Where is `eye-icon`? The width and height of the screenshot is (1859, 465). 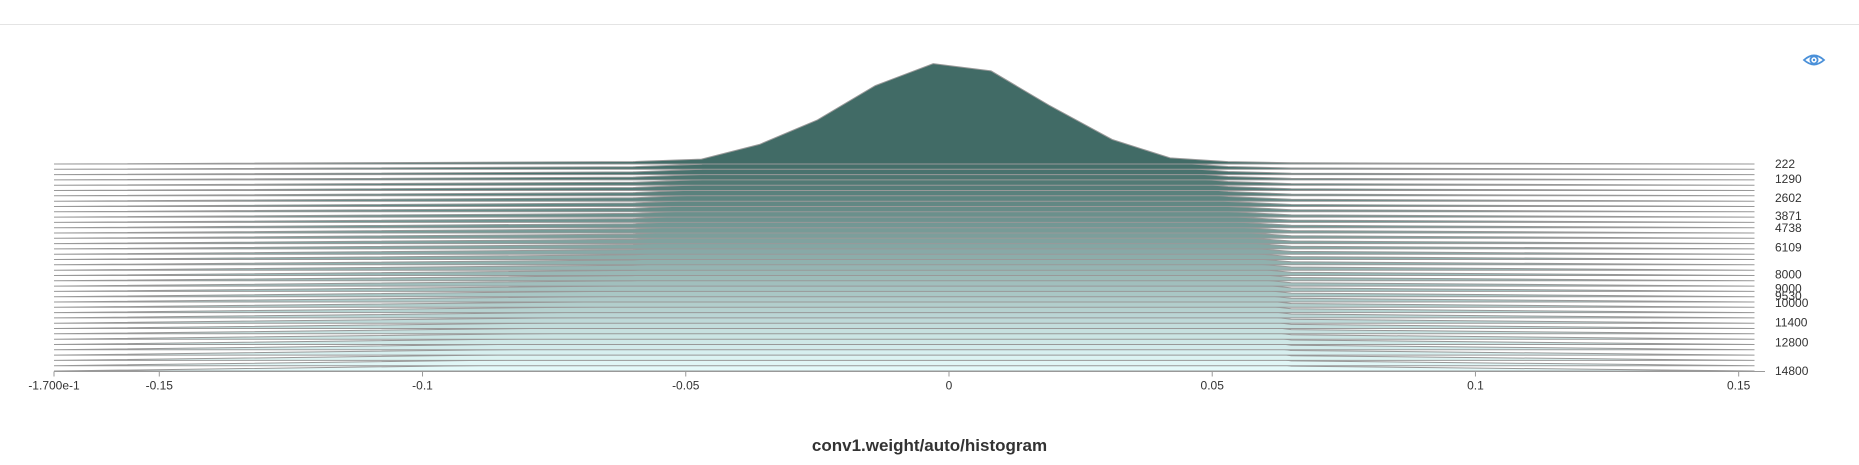
eye-icon is located at coordinates (1814, 60).